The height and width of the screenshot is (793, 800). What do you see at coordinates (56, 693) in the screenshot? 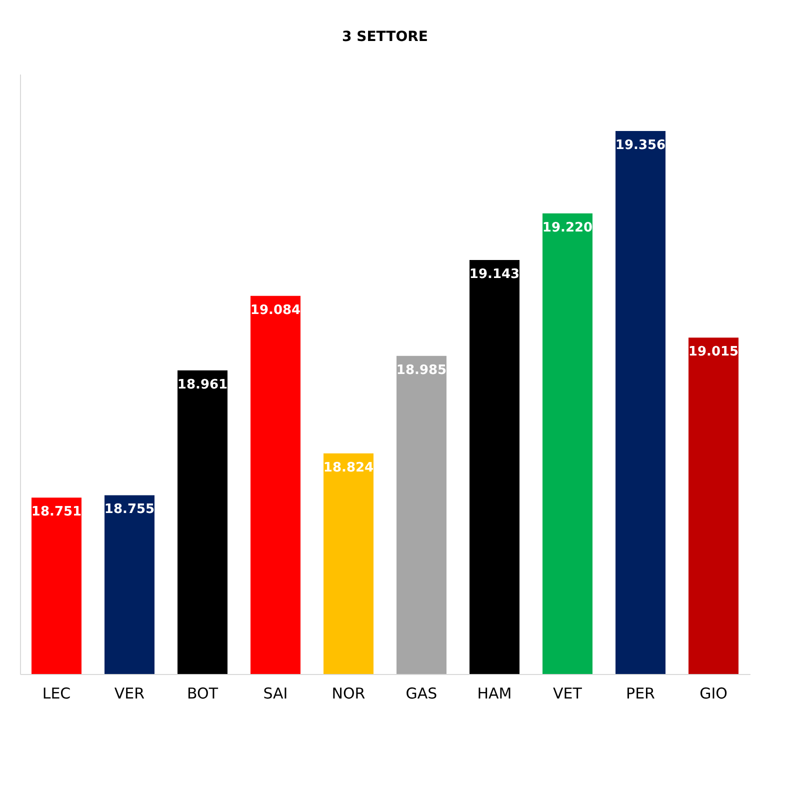
I see `x-tick-label: LEC` at bounding box center [56, 693].